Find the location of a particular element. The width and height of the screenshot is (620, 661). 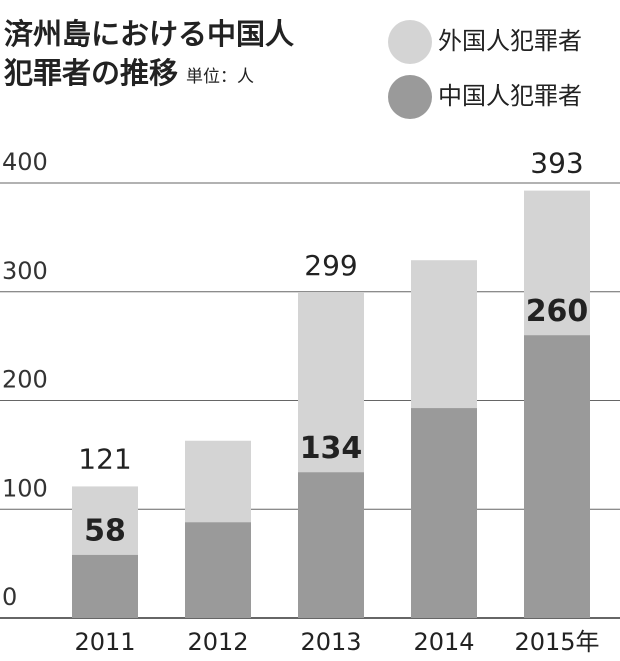

x-tick-label: 2011 is located at coordinates (104, 642).